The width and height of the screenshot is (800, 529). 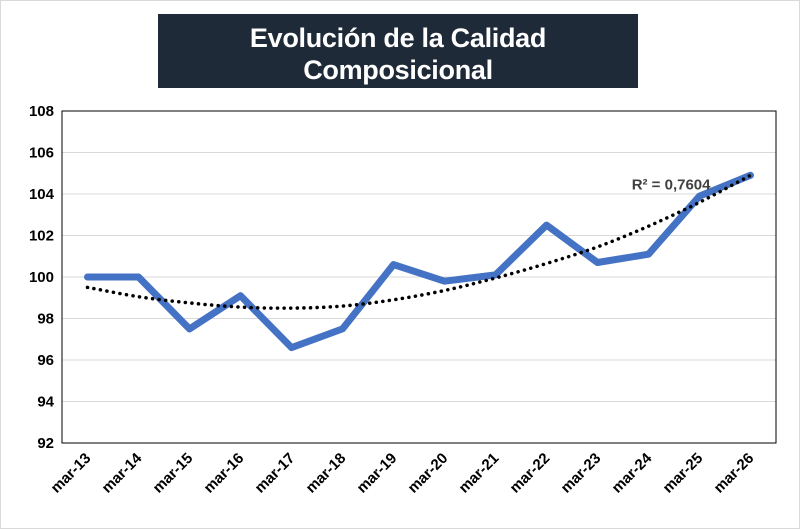 I want to click on x-tick-label: mar-15, so click(x=173, y=473).